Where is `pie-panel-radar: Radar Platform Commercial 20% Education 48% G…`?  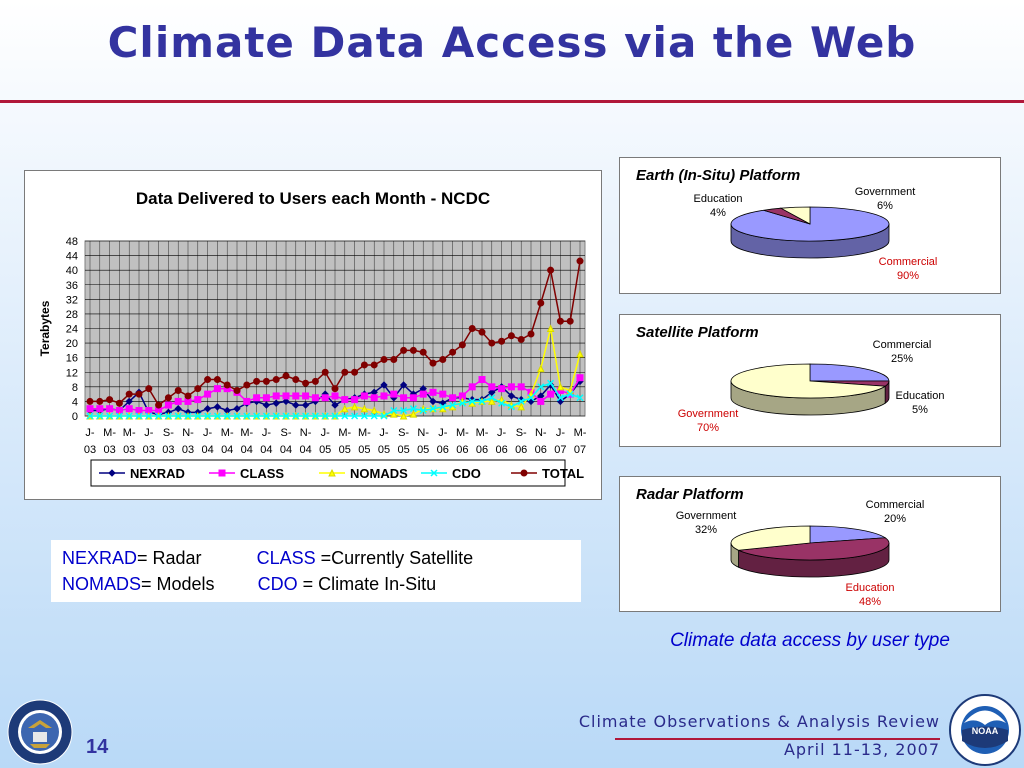
pie-panel-radar: Radar Platform Commercial 20% Education 48% G… is located at coordinates (810, 544).